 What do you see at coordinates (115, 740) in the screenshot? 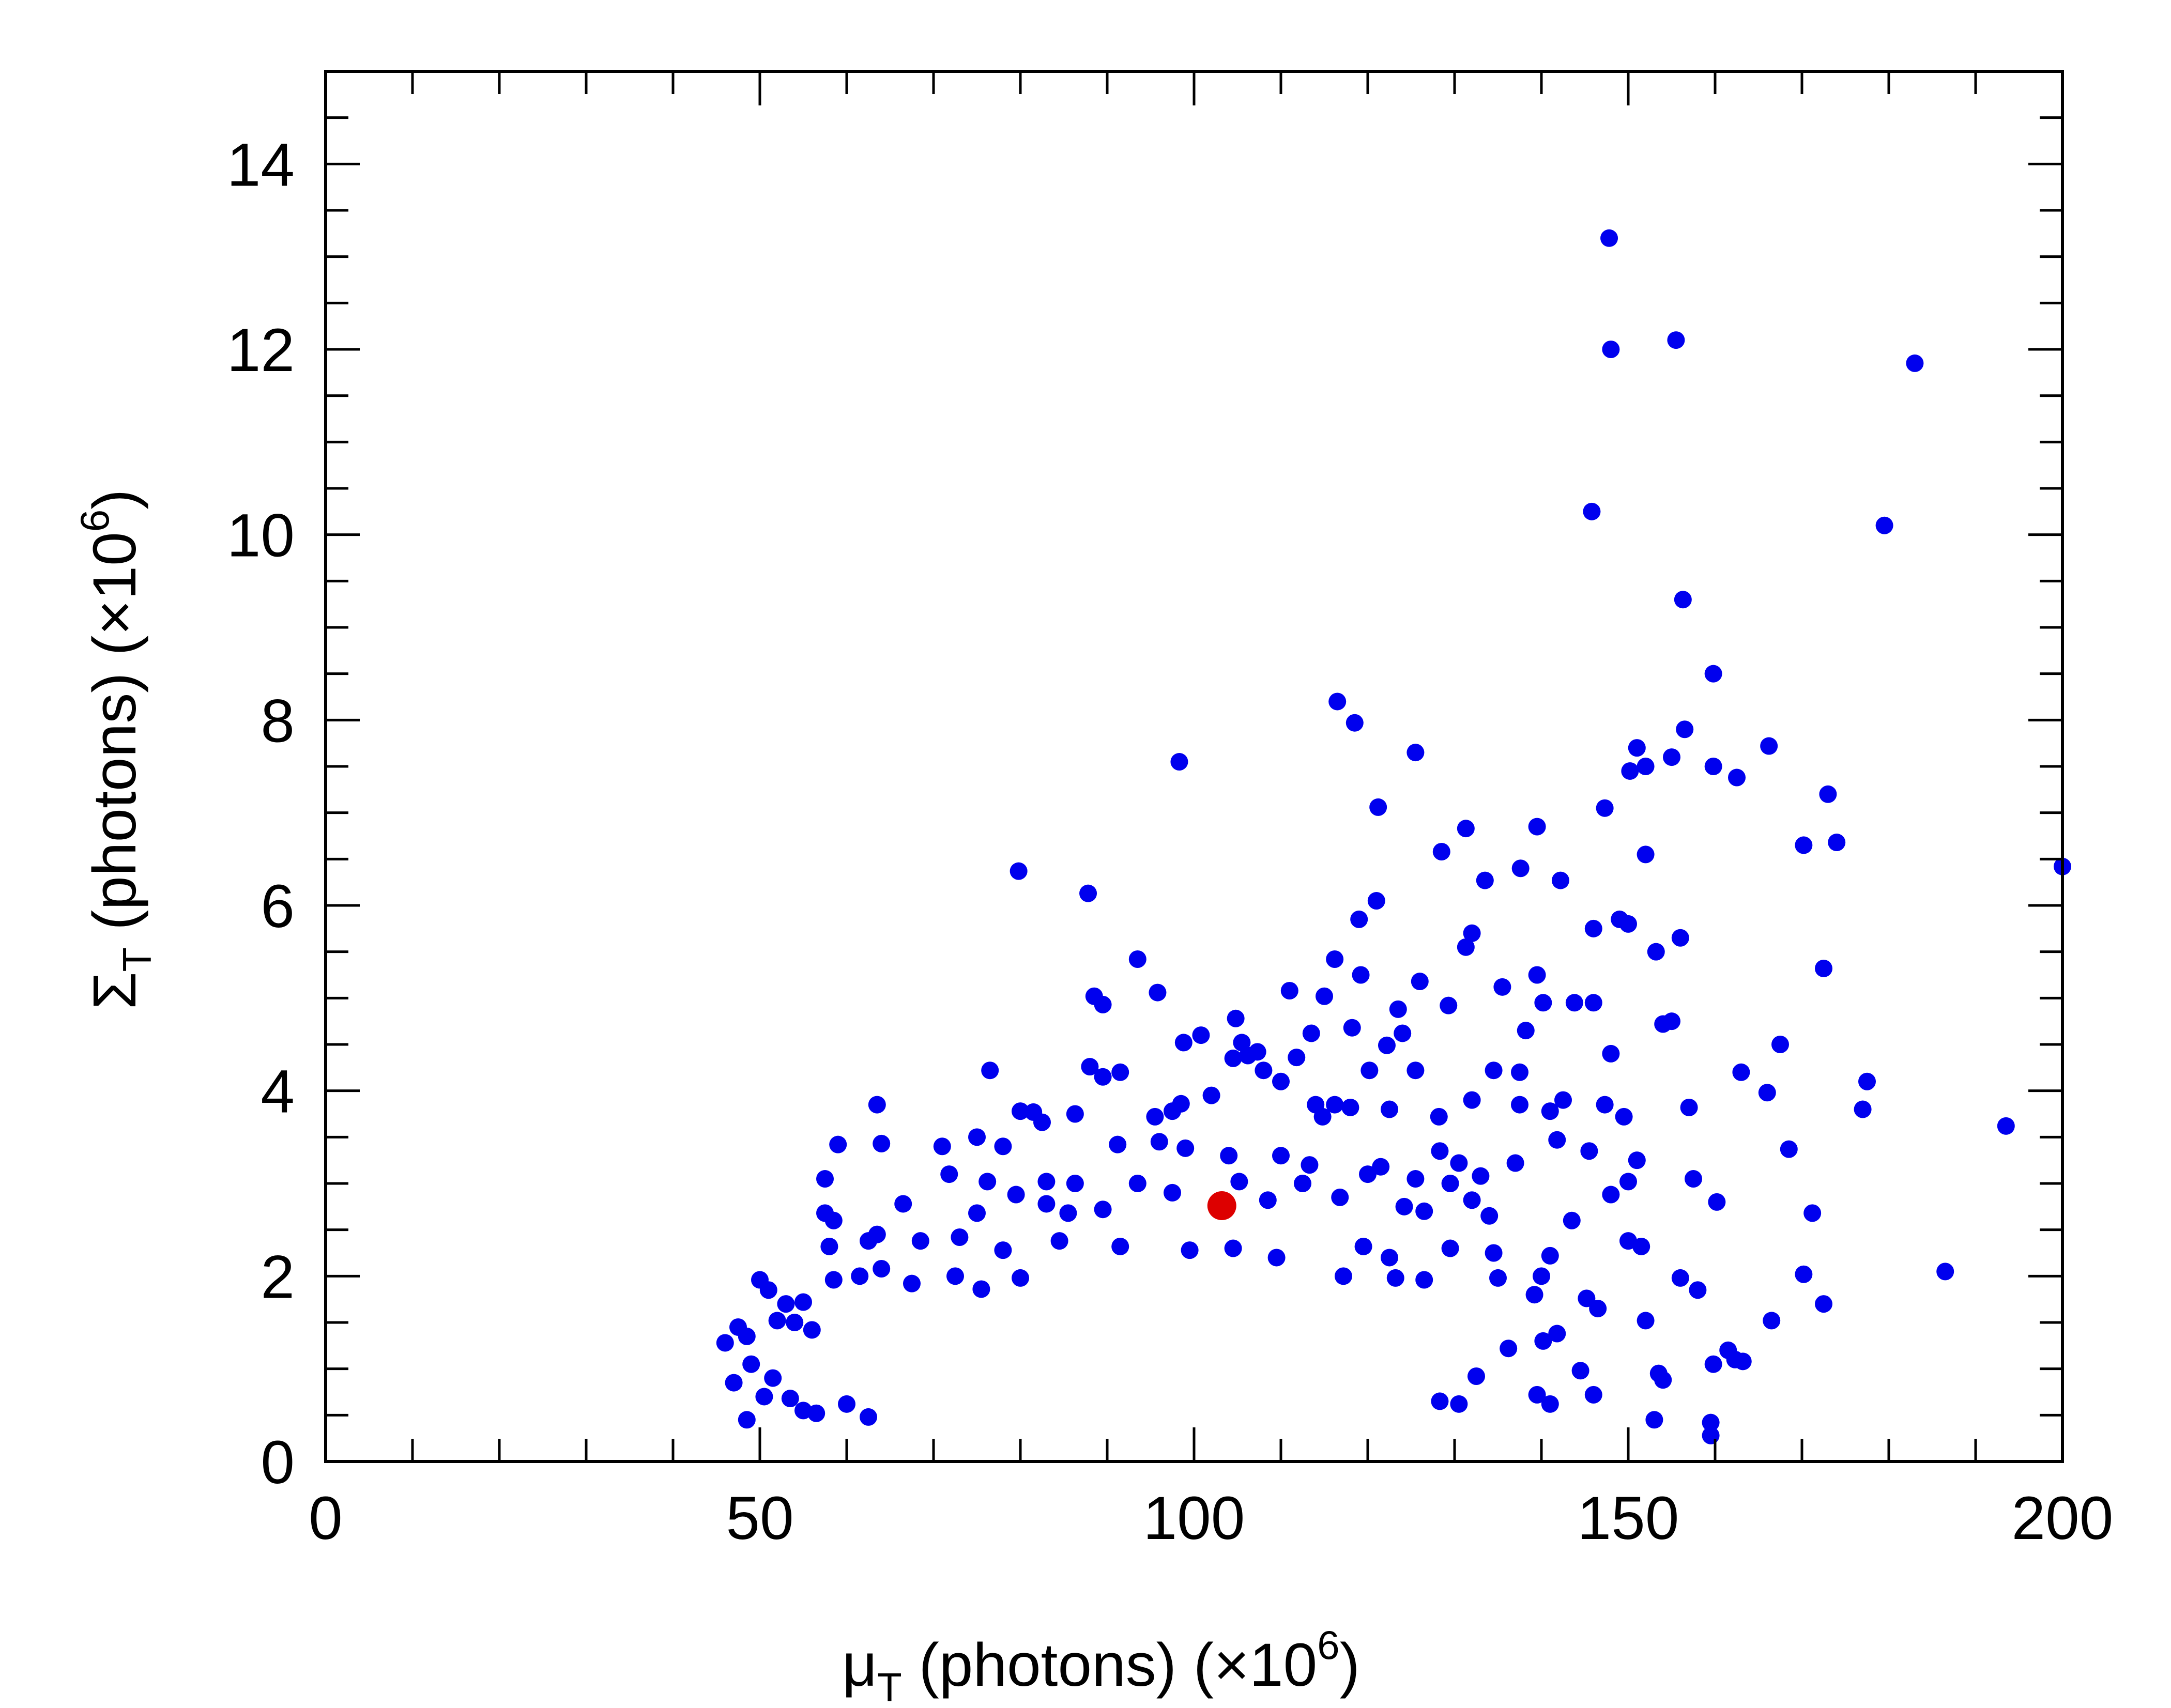
I see `y-axis-title-rest: (photons) (×10` at bounding box center [115, 740].